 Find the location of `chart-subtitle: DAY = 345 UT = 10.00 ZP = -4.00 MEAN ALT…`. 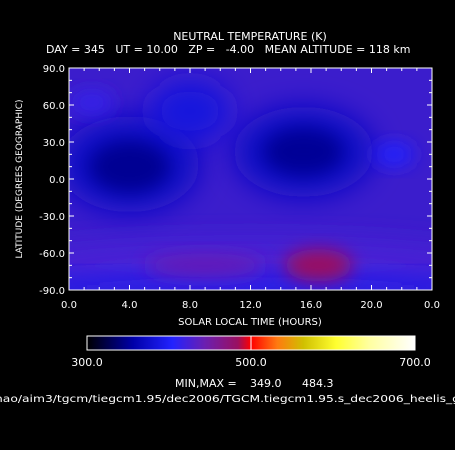

chart-subtitle: DAY = 345 UT = 10.00 ZP = -4.00 MEAN ALT… is located at coordinates (228, 49).